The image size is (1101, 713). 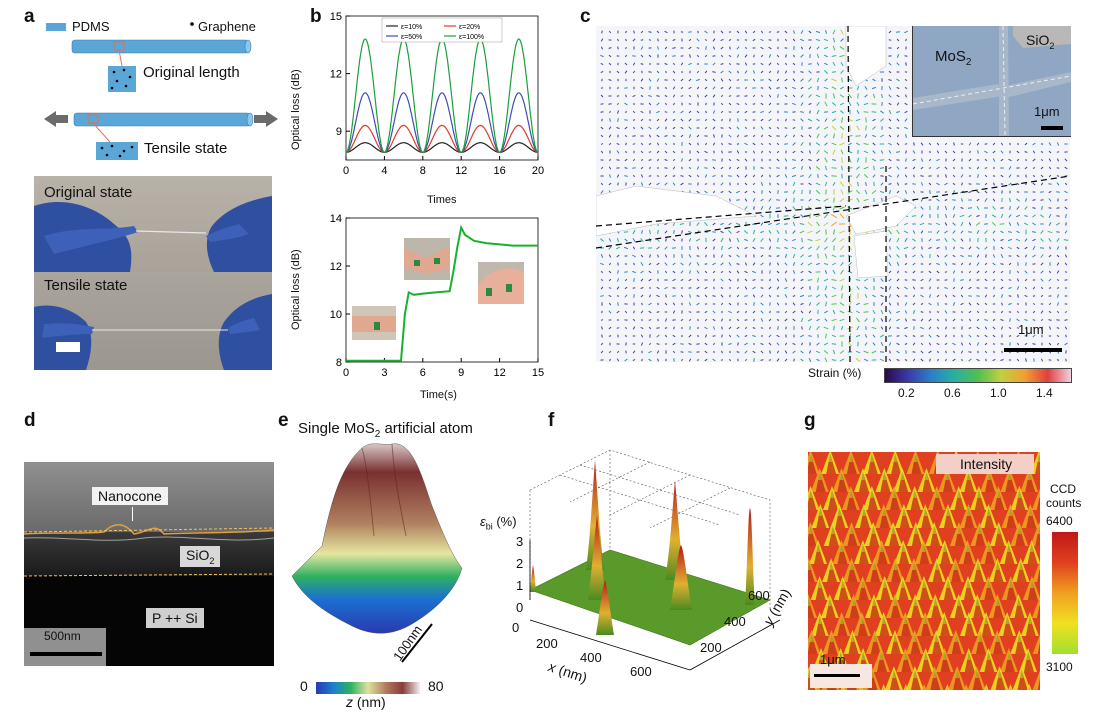 I want to click on z-colorbar, so click(x=368, y=688).